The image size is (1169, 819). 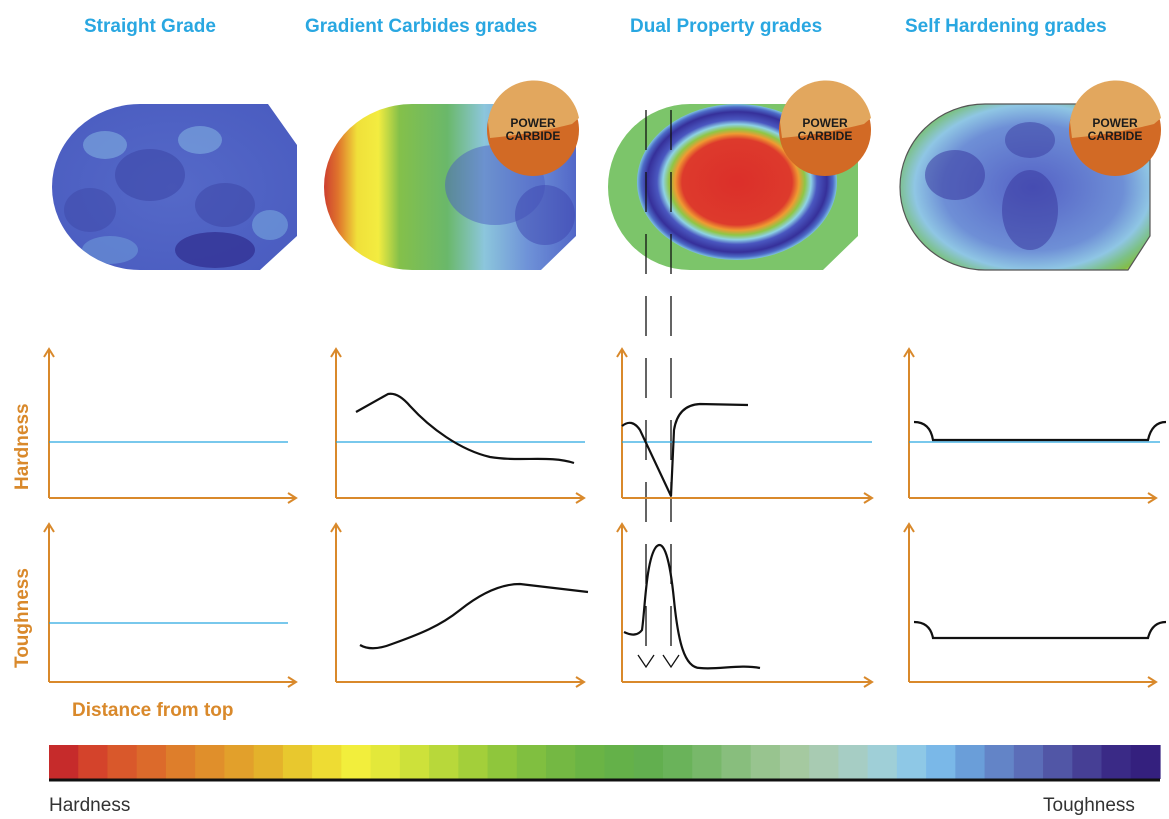 What do you see at coordinates (170, 605) in the screenshot?
I see `toughness-graph-straight` at bounding box center [170, 605].